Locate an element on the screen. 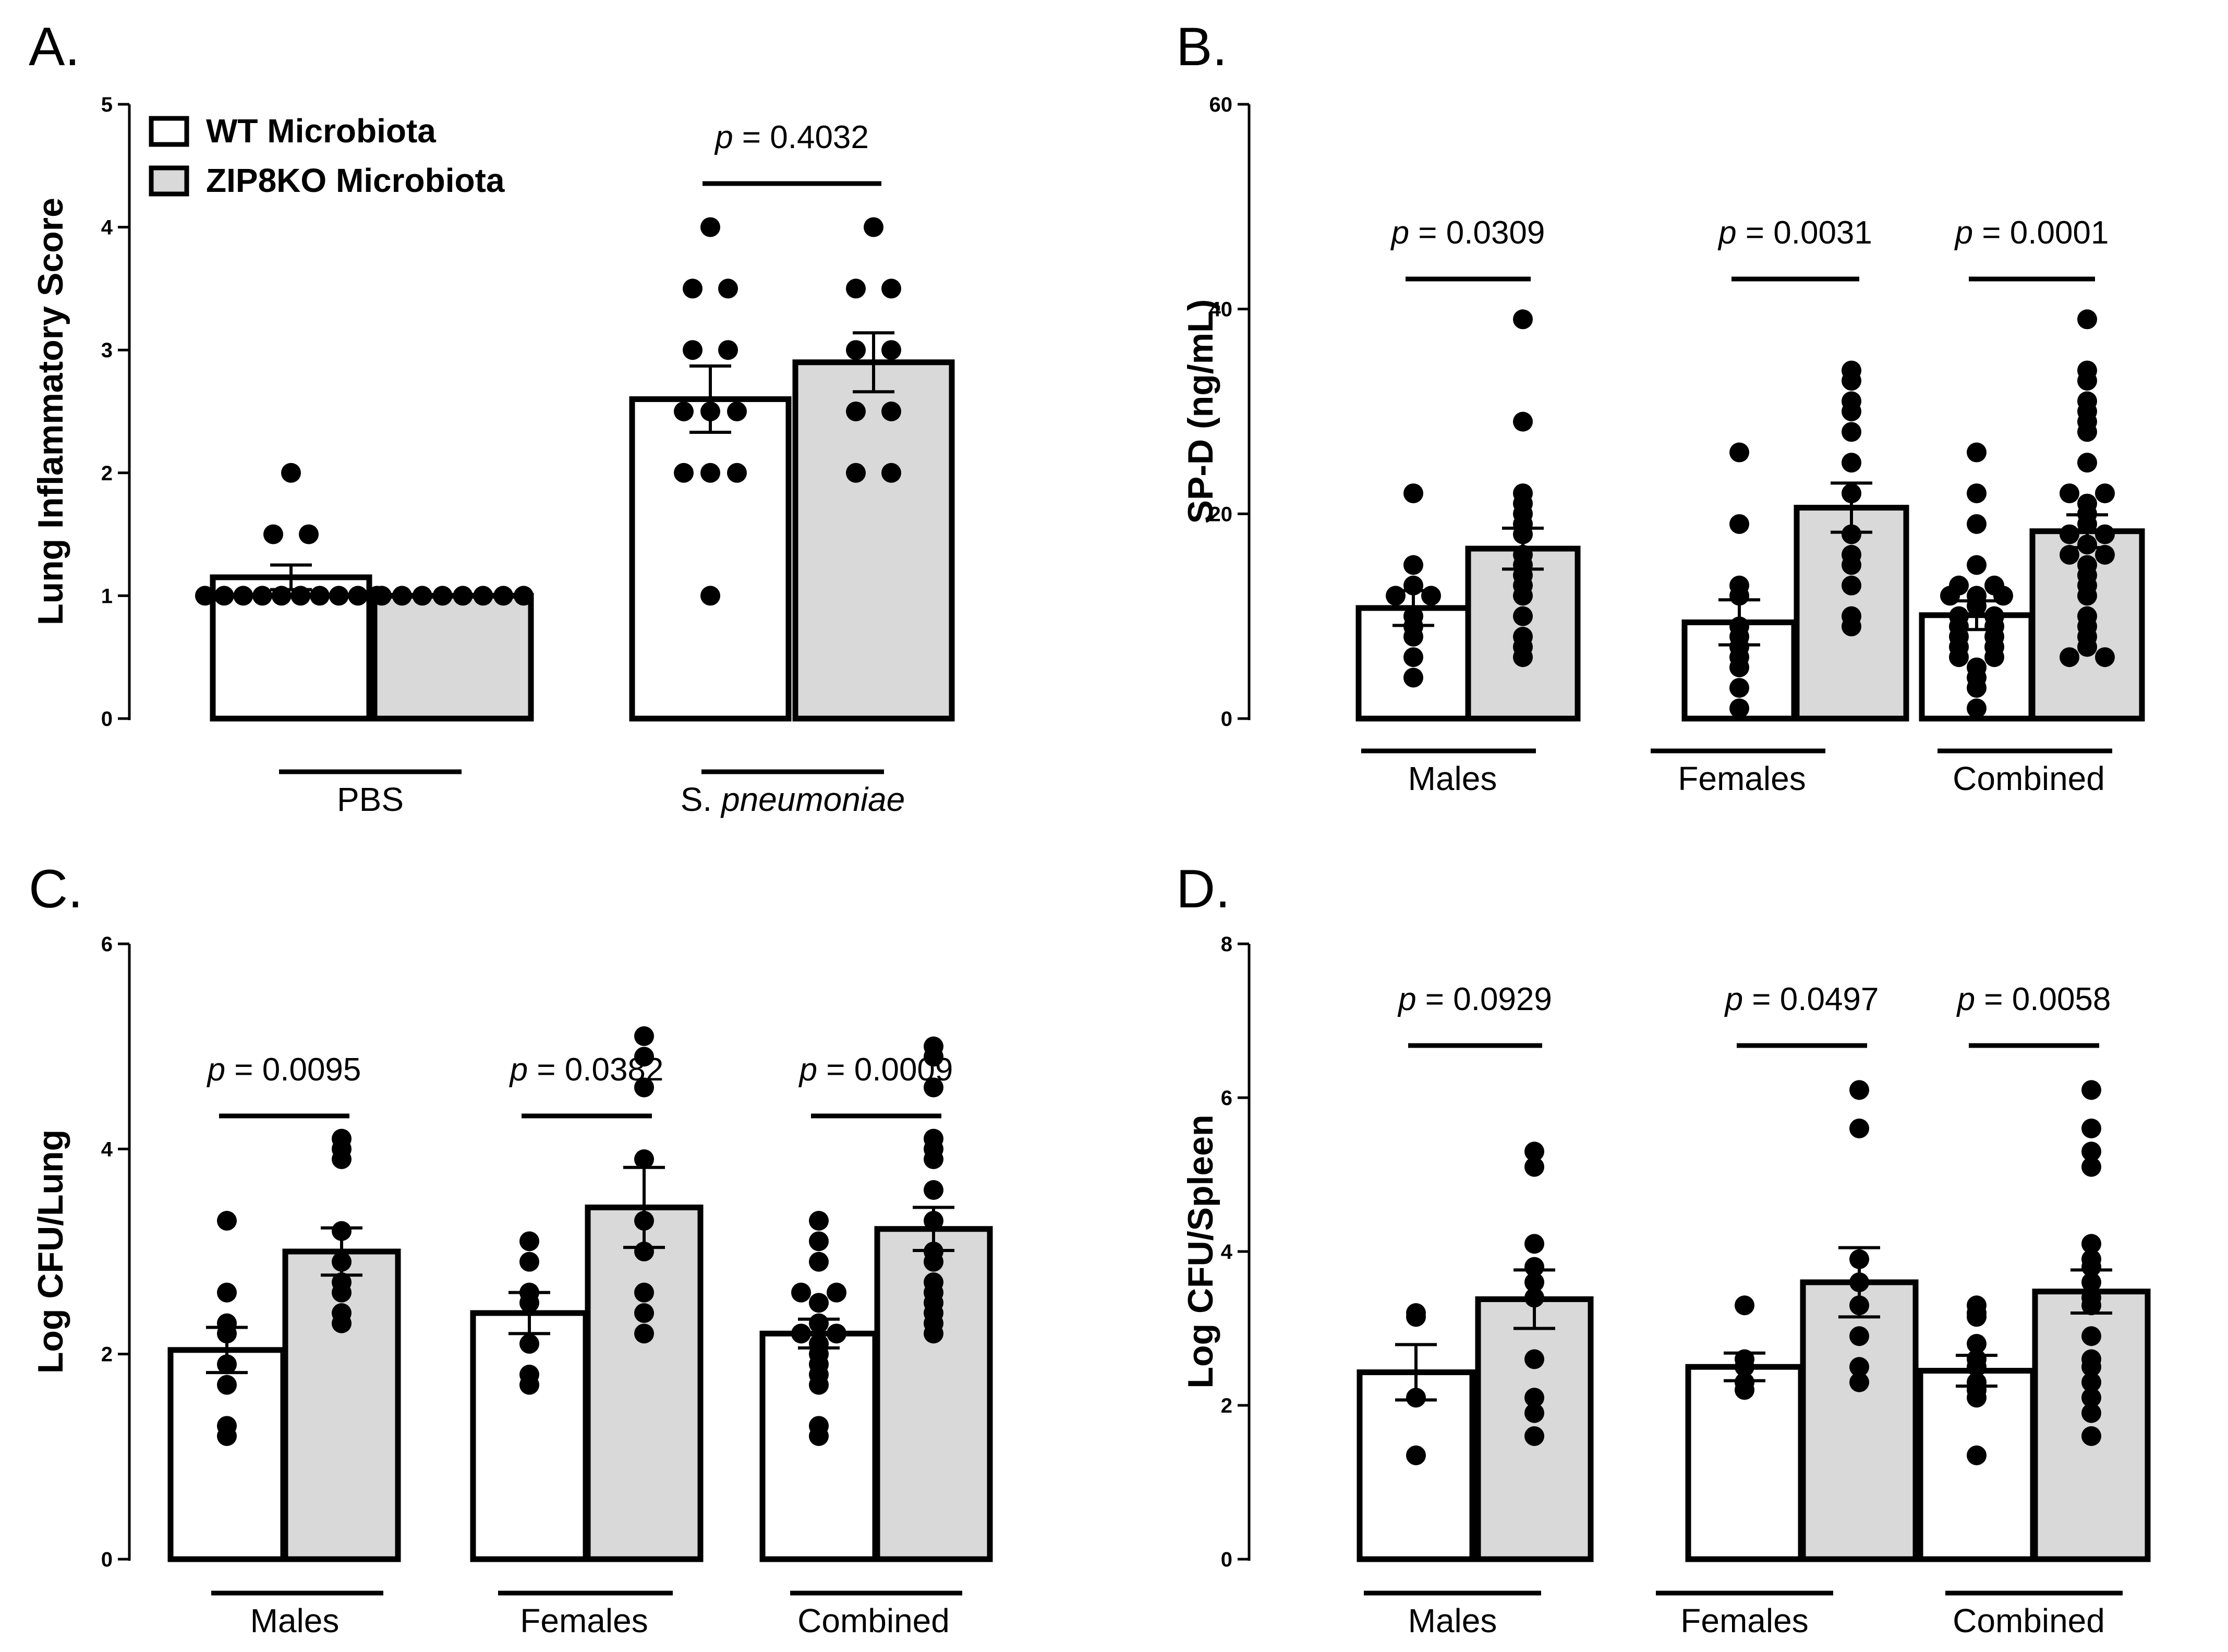 Image resolution: width=2228 pixels, height=1652 pixels. legend: WT Microbiota ZIP8KO Microbiota is located at coordinates (327, 156).